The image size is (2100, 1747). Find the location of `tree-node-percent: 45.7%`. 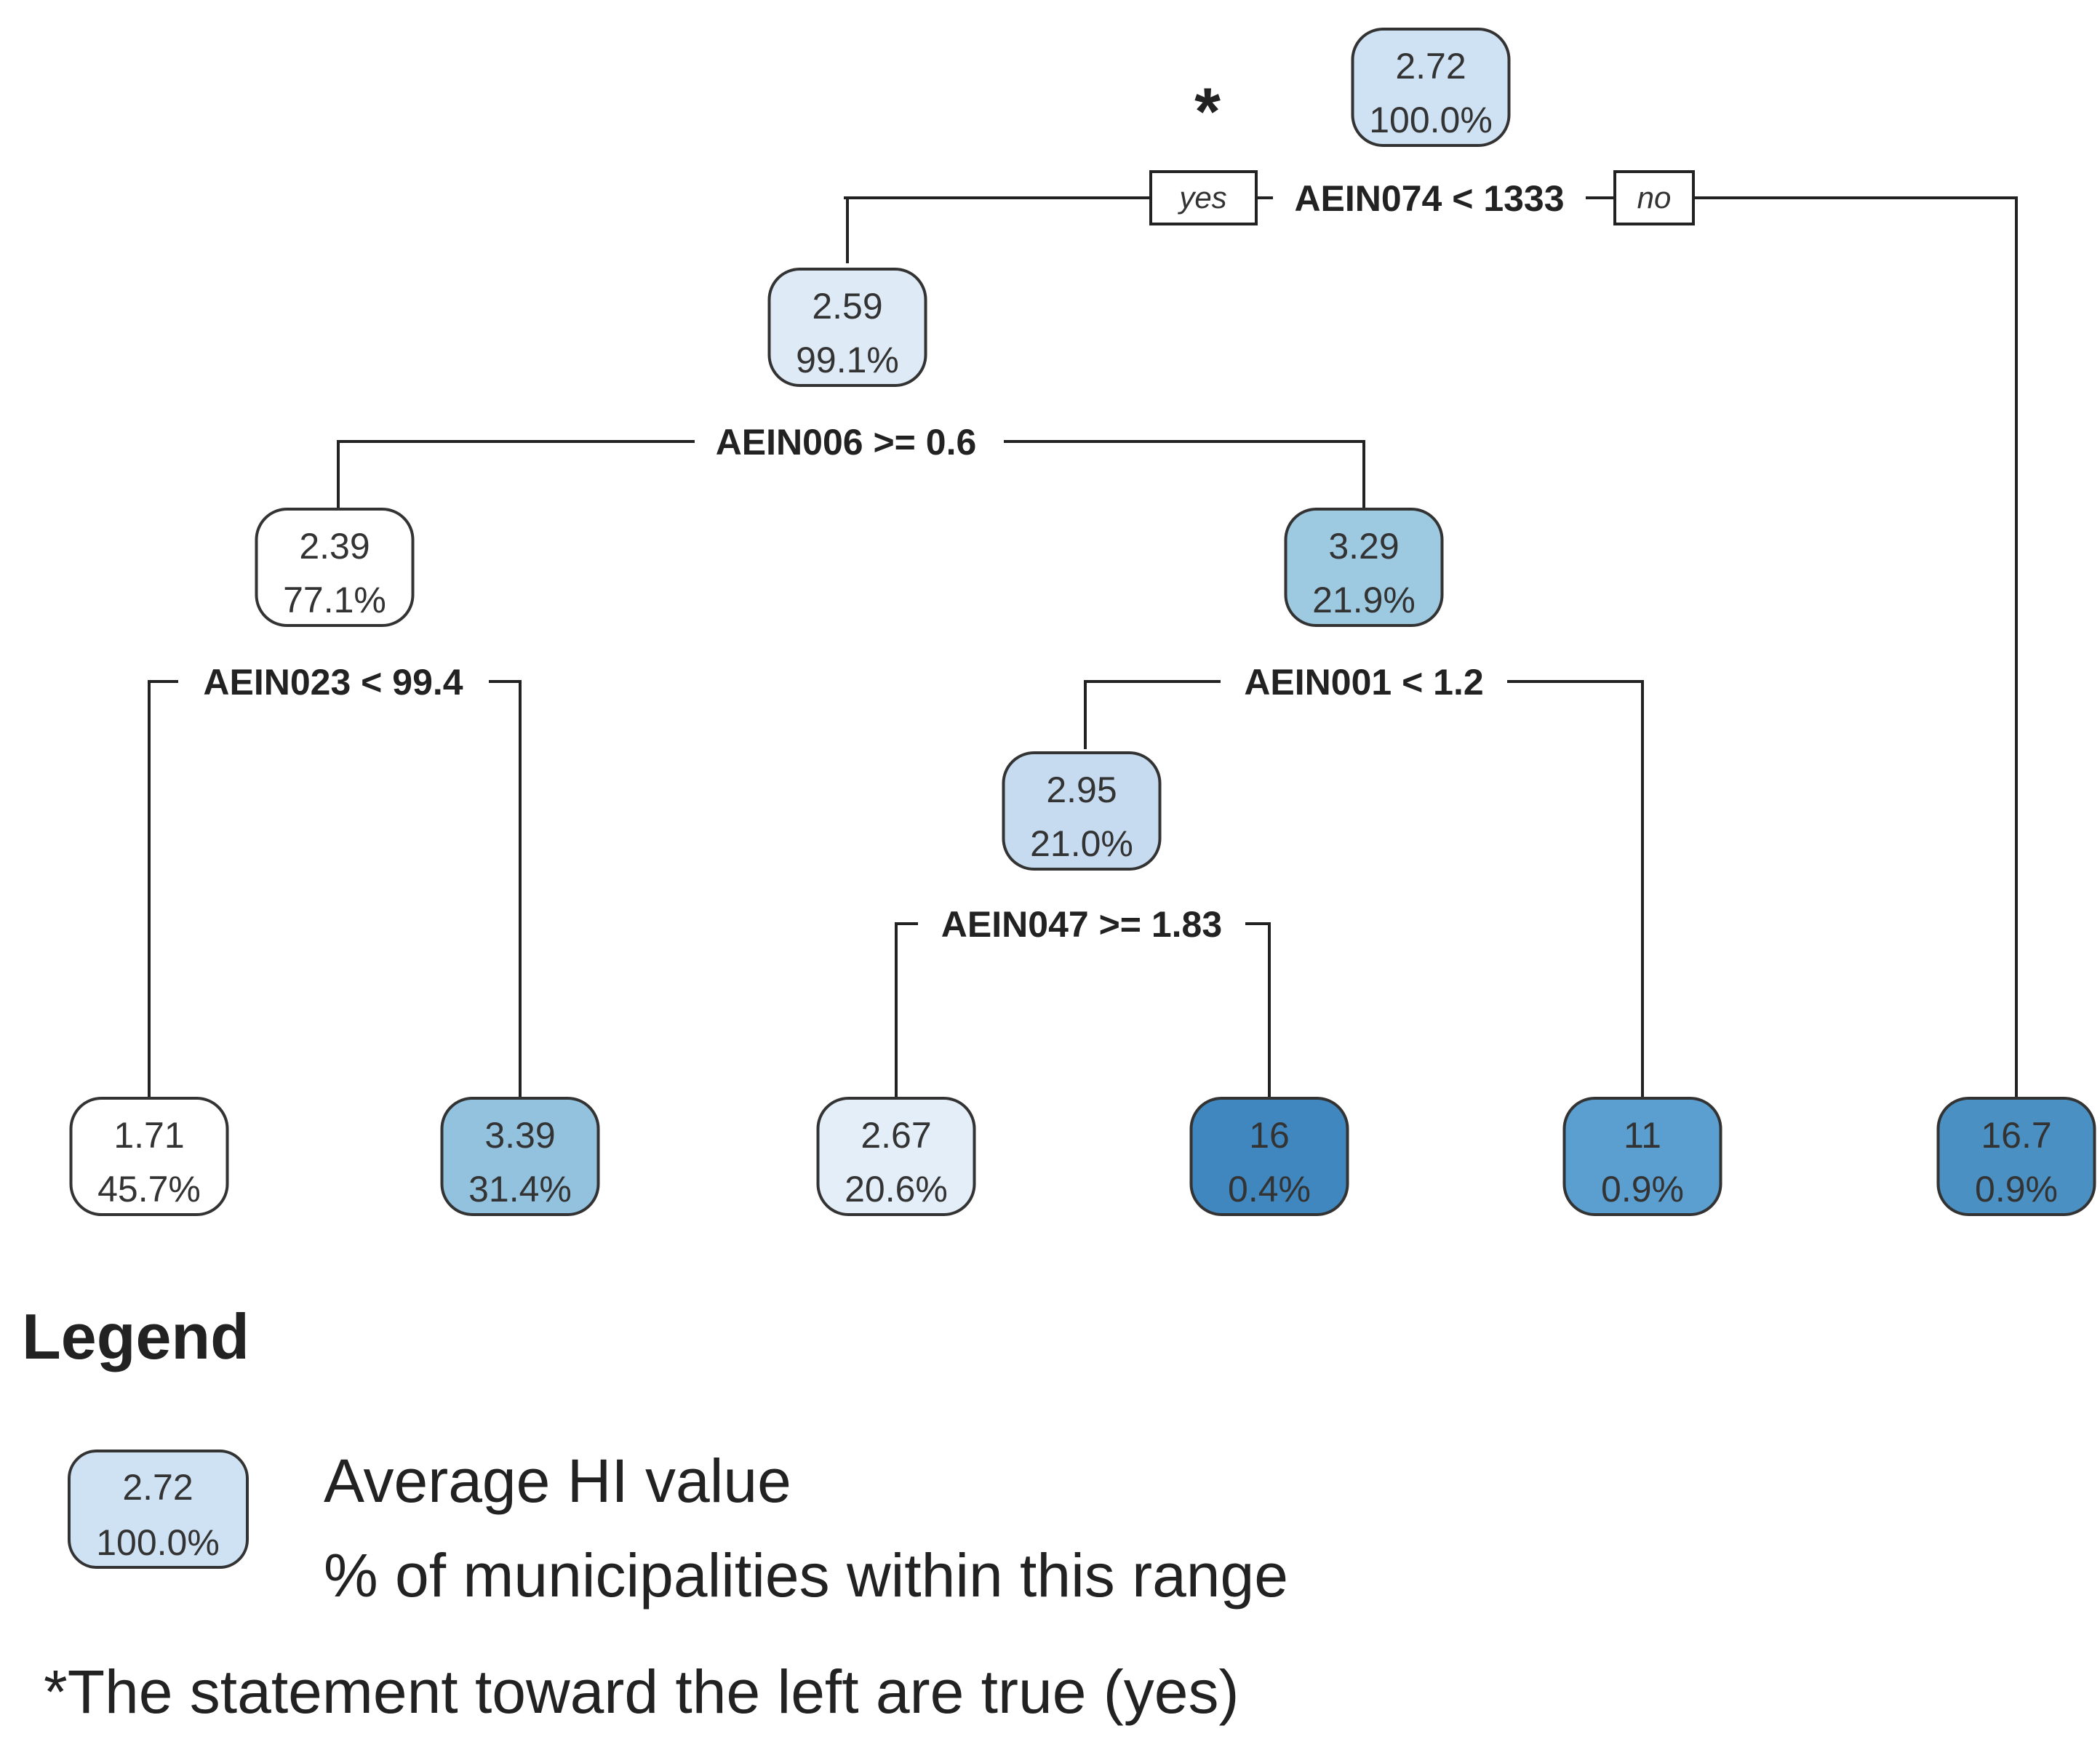

tree-node-percent: 45.7% is located at coordinates (149, 1189).